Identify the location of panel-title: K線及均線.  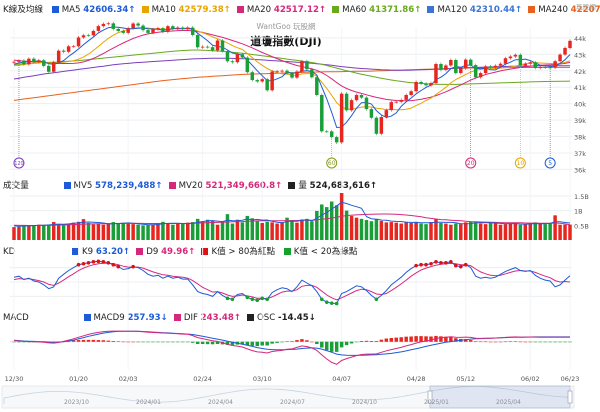
(23, 10).